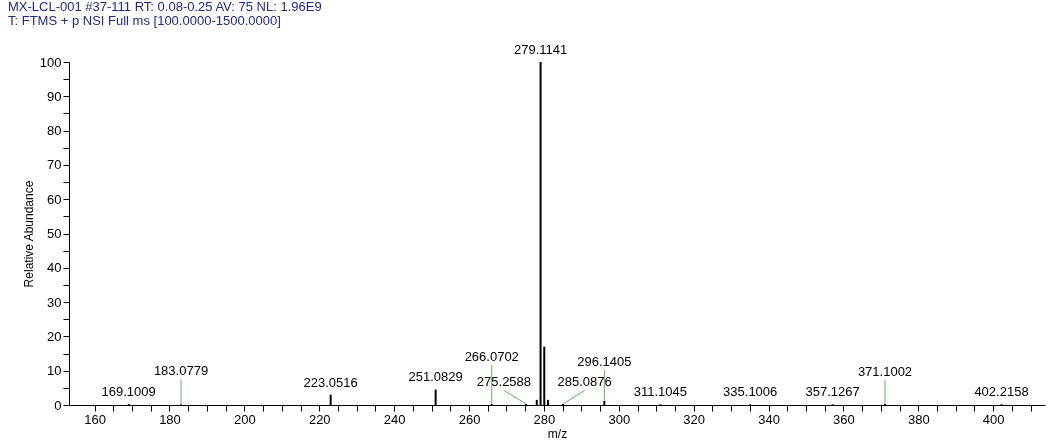 The height and width of the screenshot is (448, 1049). I want to click on x-tick-label: 380, so click(918, 419).